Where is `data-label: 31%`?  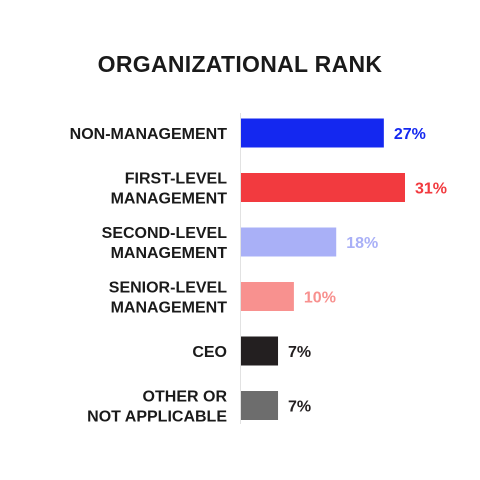 data-label: 31% is located at coordinates (431, 189).